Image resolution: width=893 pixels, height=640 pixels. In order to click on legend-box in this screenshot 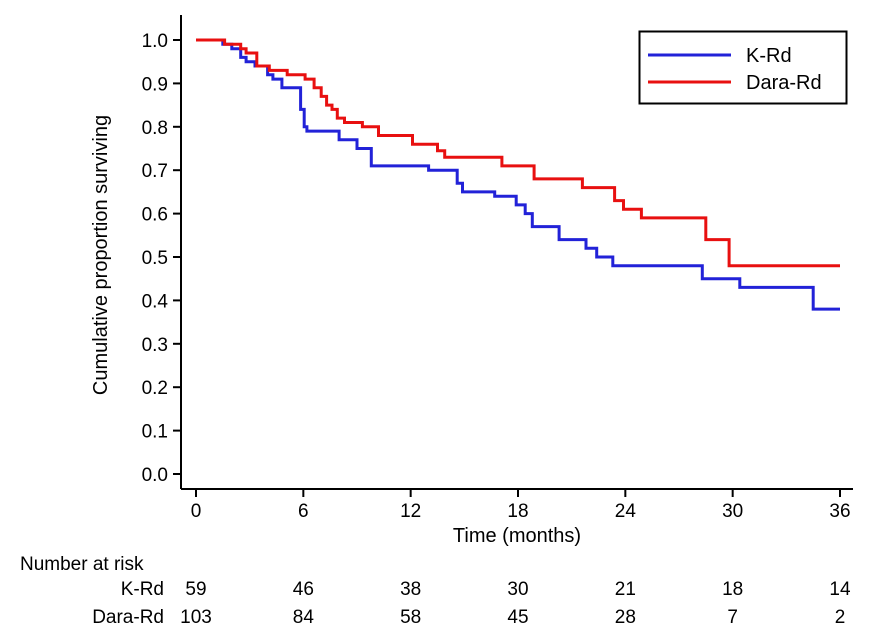, I will do `click(743, 67)`.